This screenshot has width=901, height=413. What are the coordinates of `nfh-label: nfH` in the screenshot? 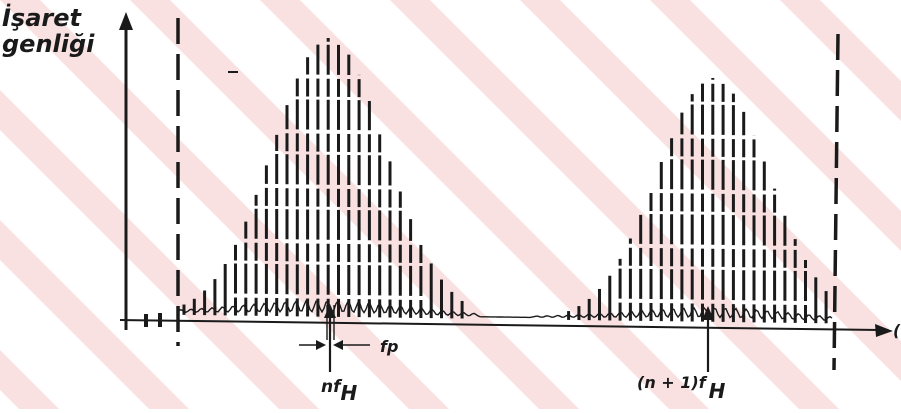 It's located at (339, 391).